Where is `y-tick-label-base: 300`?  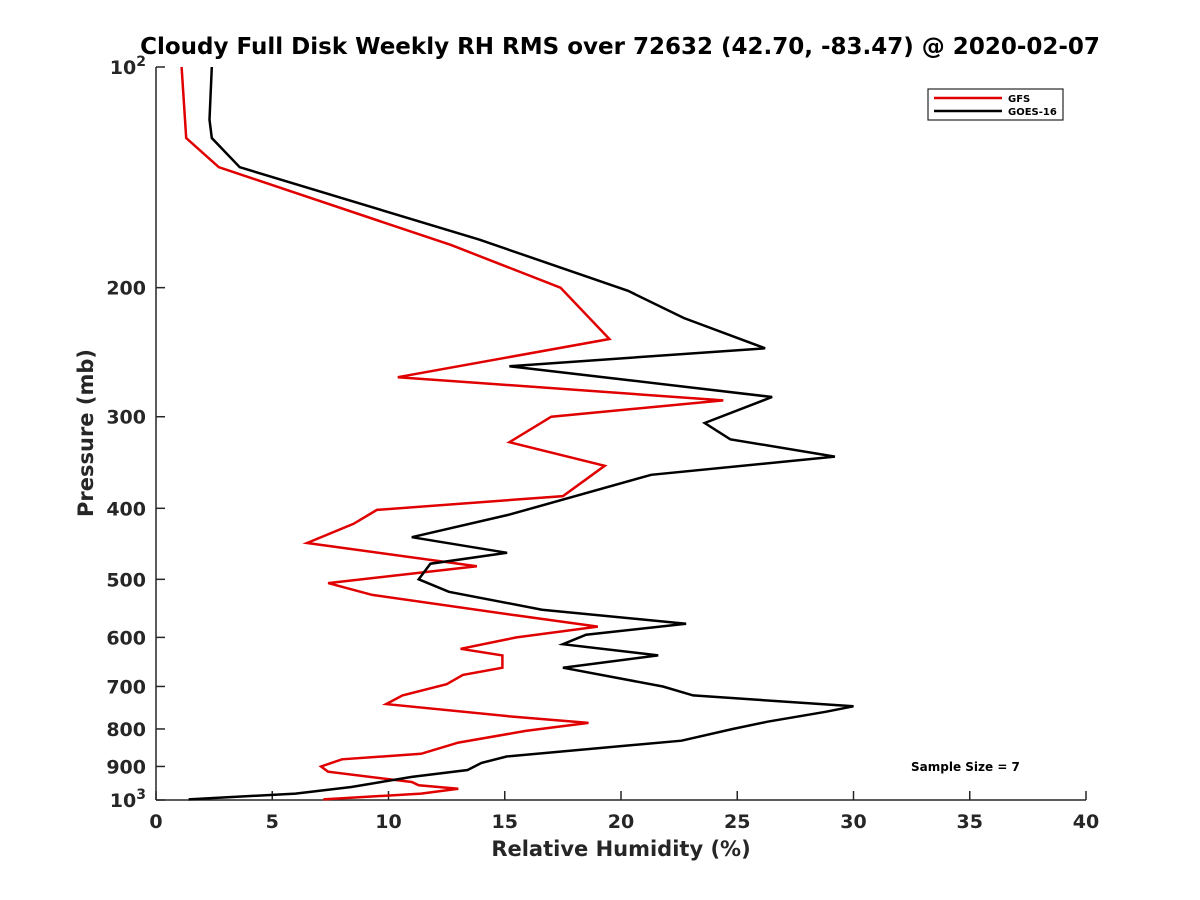 y-tick-label-base: 300 is located at coordinates (126, 418).